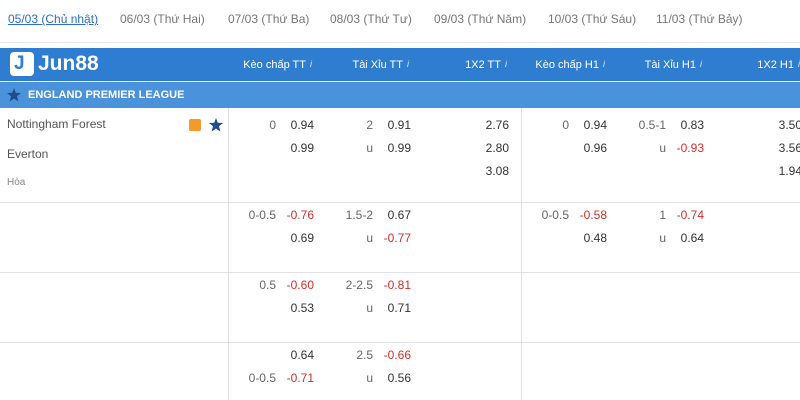 The width and height of the screenshot is (800, 400). Describe the element at coordinates (399, 308) in the screenshot. I see `odds: 0.71` at that location.